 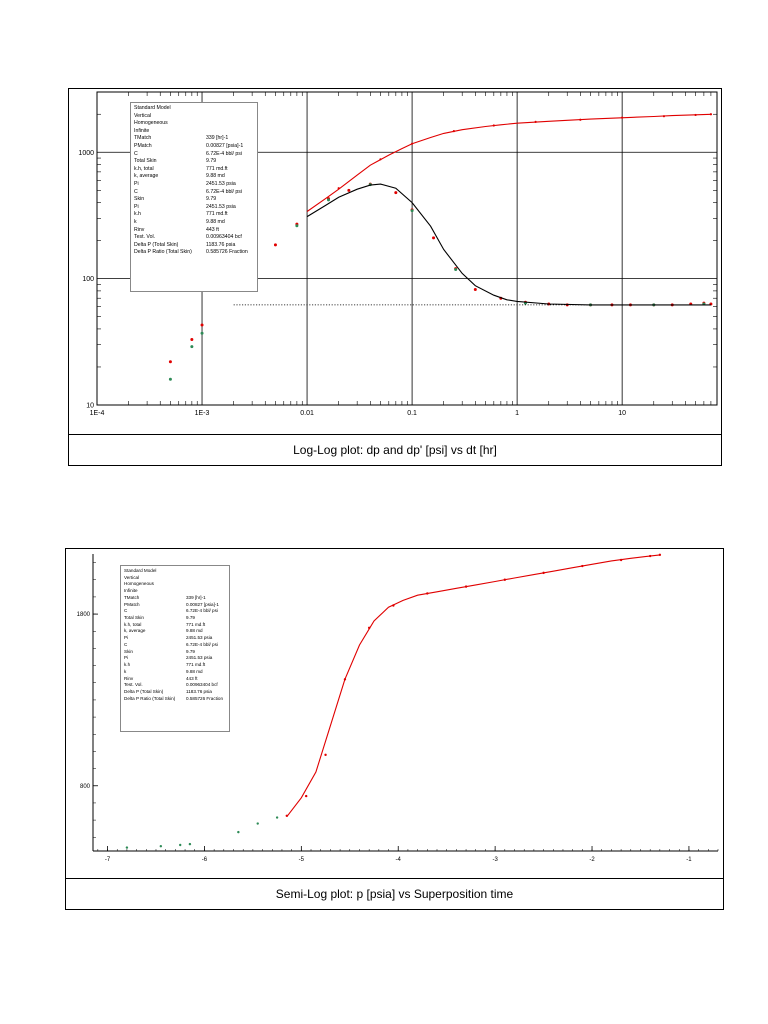 I want to click on info-key: TMatch, so click(x=132, y=597).